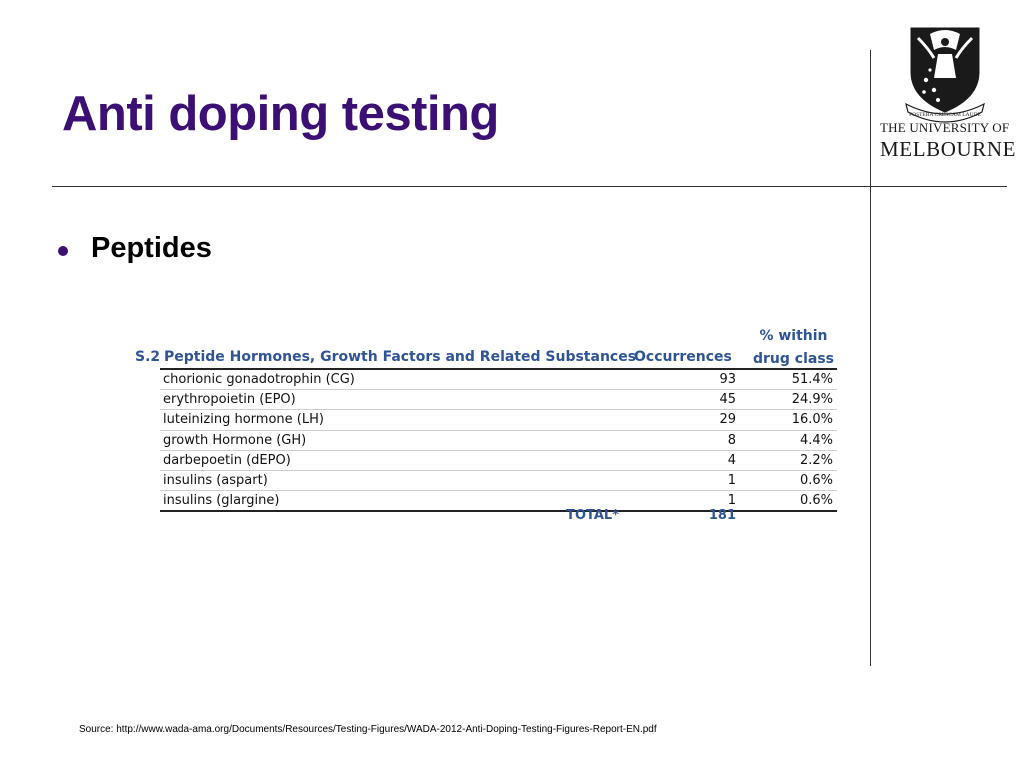  What do you see at coordinates (812, 400) in the screenshot?
I see `cell-percent: 24.9%` at bounding box center [812, 400].